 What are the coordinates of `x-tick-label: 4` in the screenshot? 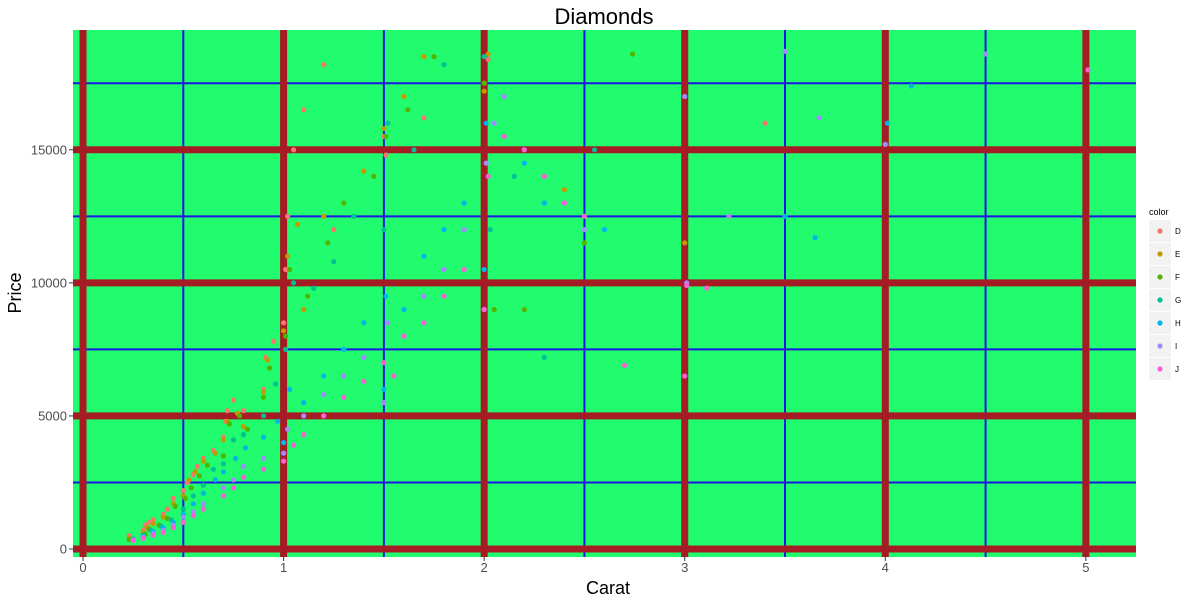 It's located at (885, 567).